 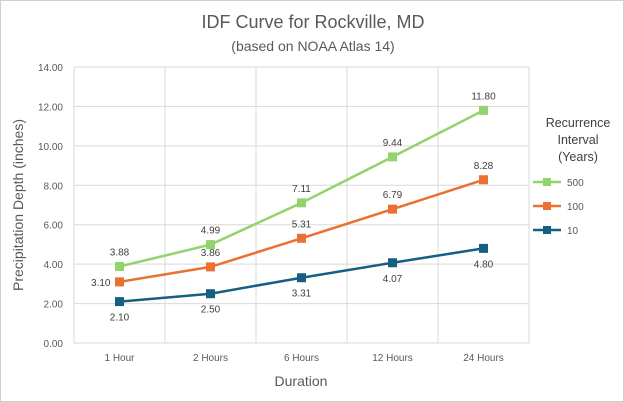 I want to click on data-label: 9.44, so click(x=393, y=143).